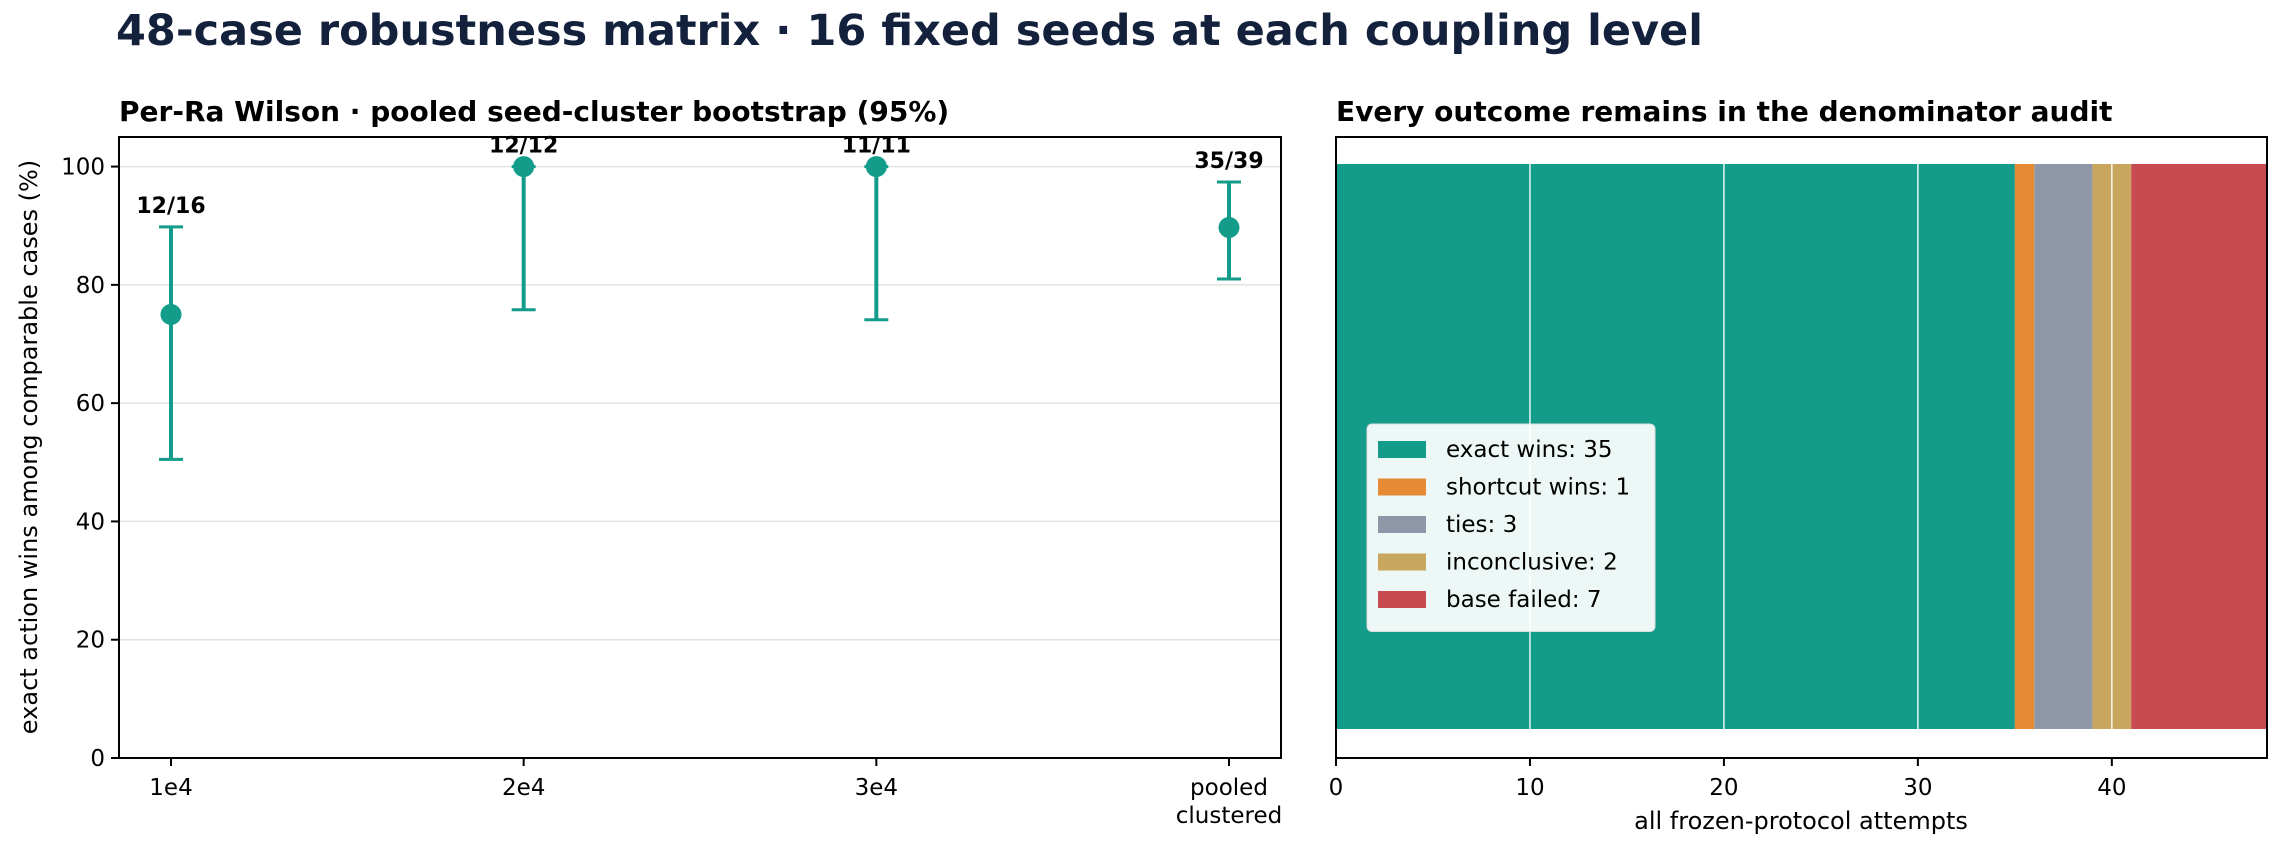 This screenshot has width=2284, height=854. I want to click on right-x-axis: 0 10 20 30 40, so click(1727, 779).